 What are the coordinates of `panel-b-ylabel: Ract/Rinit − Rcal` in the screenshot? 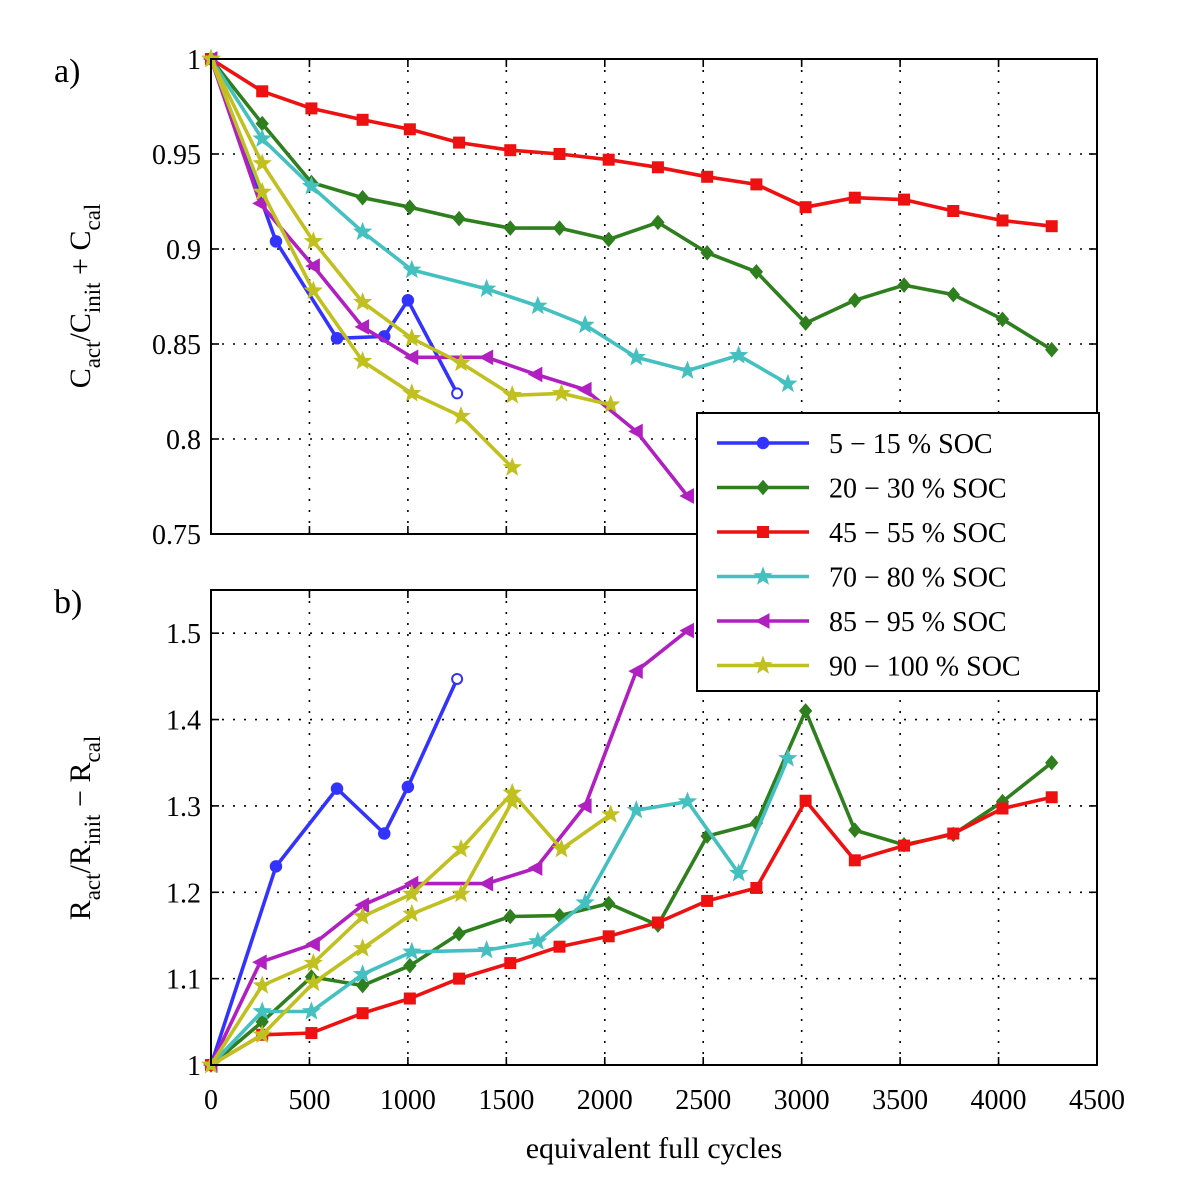 It's located at (84, 828).